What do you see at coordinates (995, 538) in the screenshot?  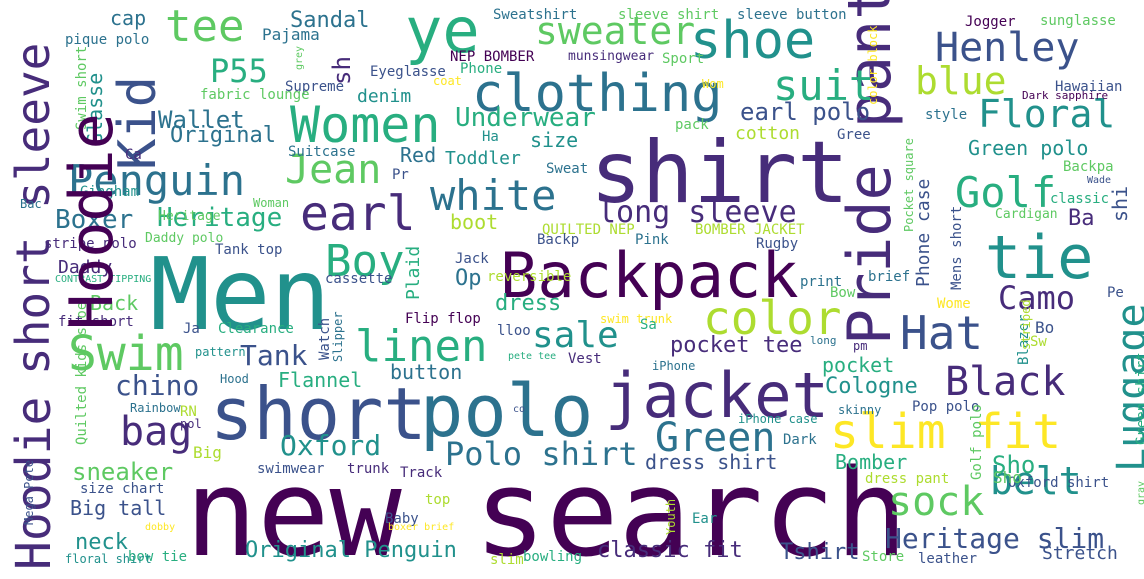 I see `word-heritage-slim: Heritage slim` at bounding box center [995, 538].